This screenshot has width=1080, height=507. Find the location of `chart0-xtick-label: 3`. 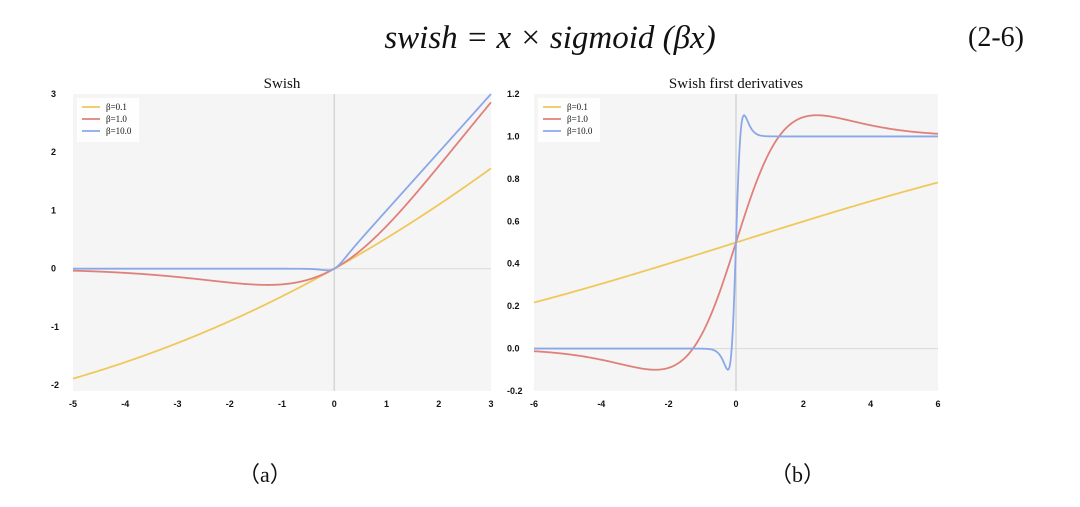

chart0-xtick-label: 3 is located at coordinates (490, 404).